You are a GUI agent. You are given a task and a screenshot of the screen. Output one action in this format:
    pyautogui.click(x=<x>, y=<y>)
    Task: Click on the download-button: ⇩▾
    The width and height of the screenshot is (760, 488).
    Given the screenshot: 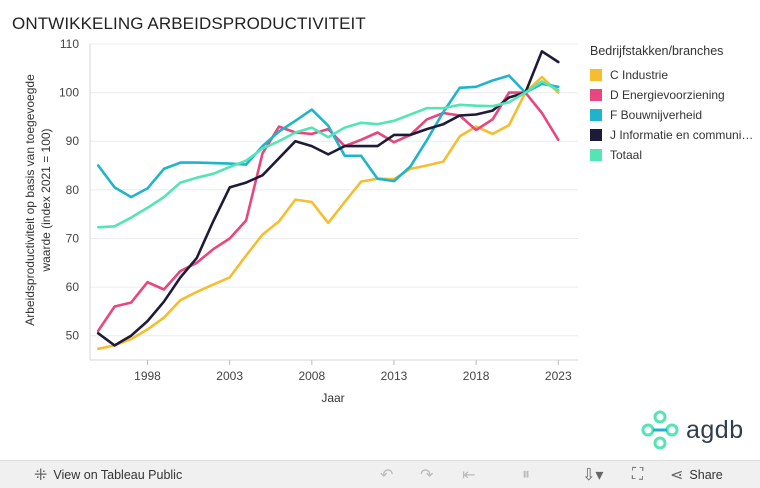 What is the action you would take?
    pyautogui.click(x=592, y=474)
    